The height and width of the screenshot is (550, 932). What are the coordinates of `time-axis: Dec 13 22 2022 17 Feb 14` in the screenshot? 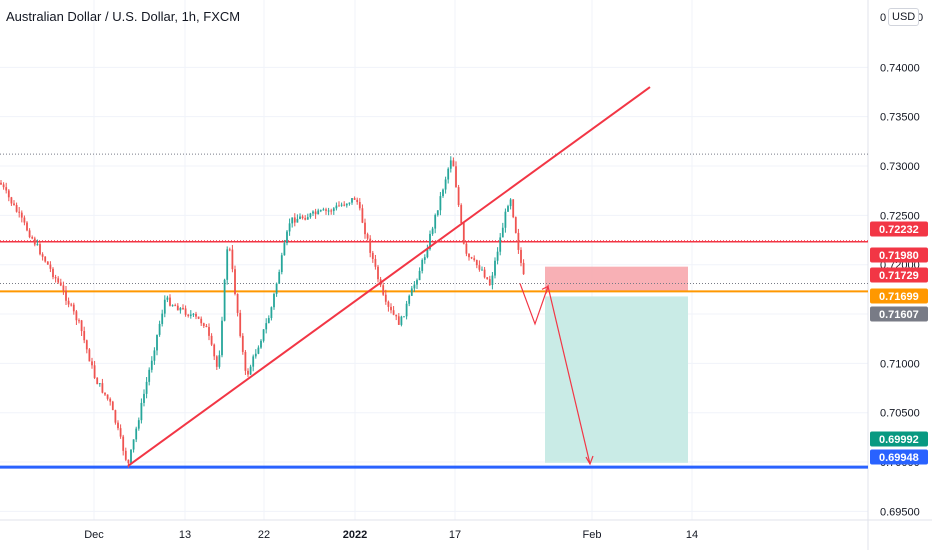 It's located at (391, 535).